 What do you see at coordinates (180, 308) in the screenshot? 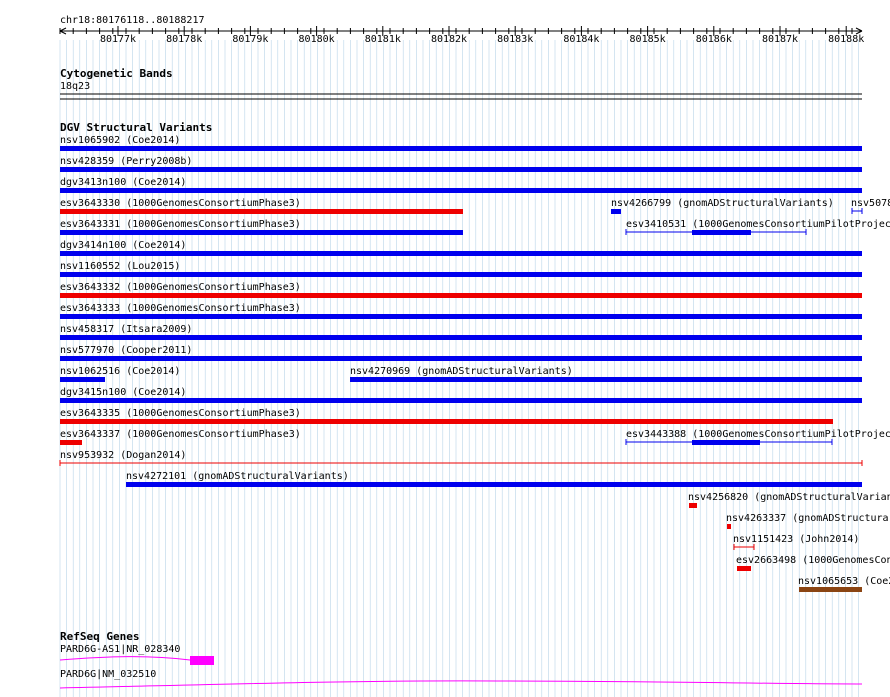
I see `variant-label: esv3643333 (1000GenomesConsortiumPhase3)` at bounding box center [180, 308].